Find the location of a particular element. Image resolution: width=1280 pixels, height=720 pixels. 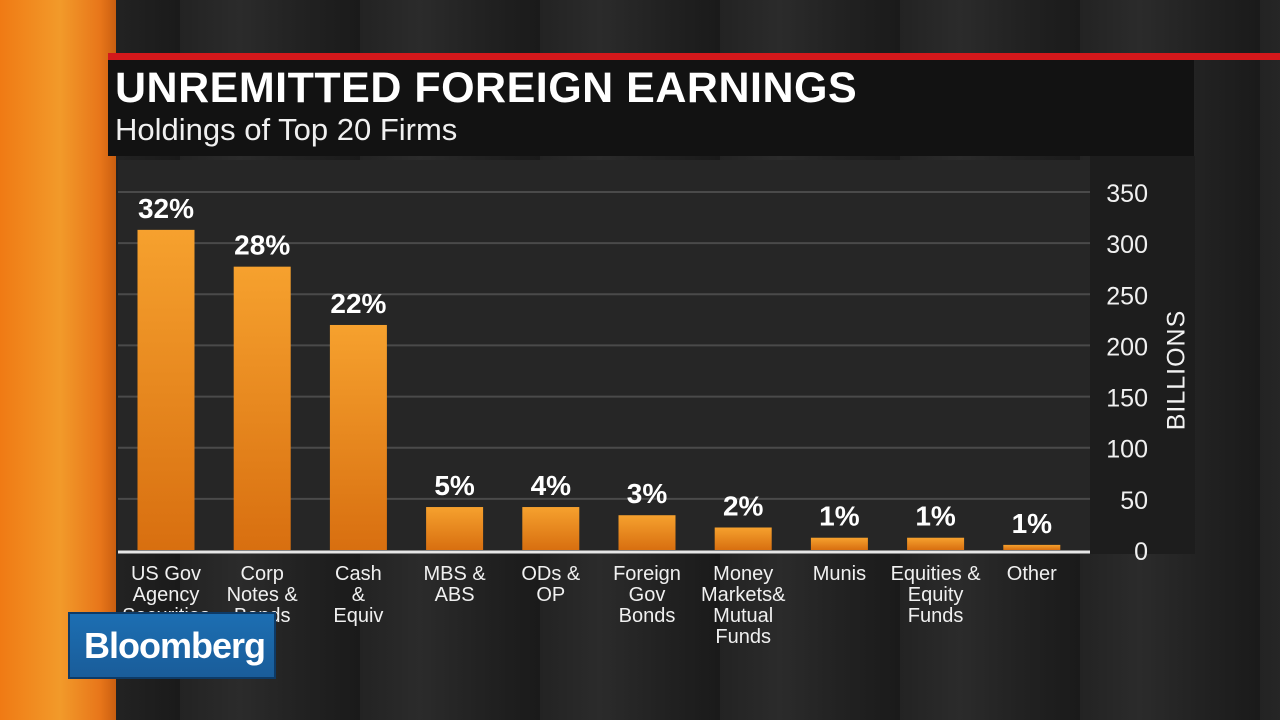

x-tick-label: Notes & is located at coordinates (263, 595).